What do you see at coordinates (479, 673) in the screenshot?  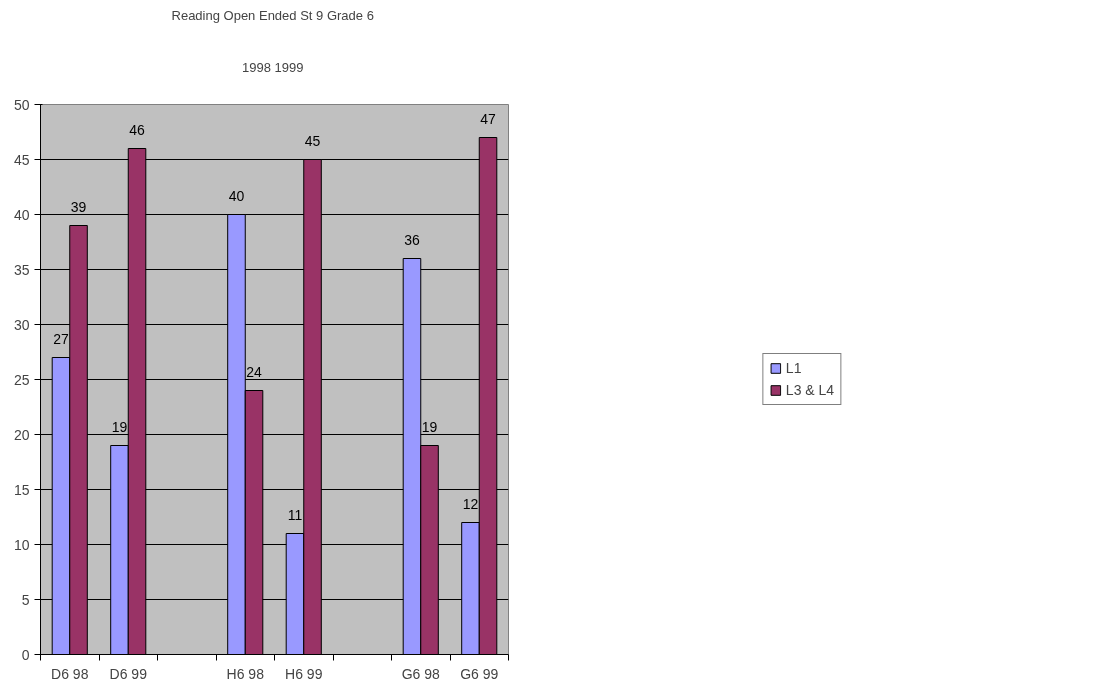 I see `x-tick-label: G6 99` at bounding box center [479, 673].